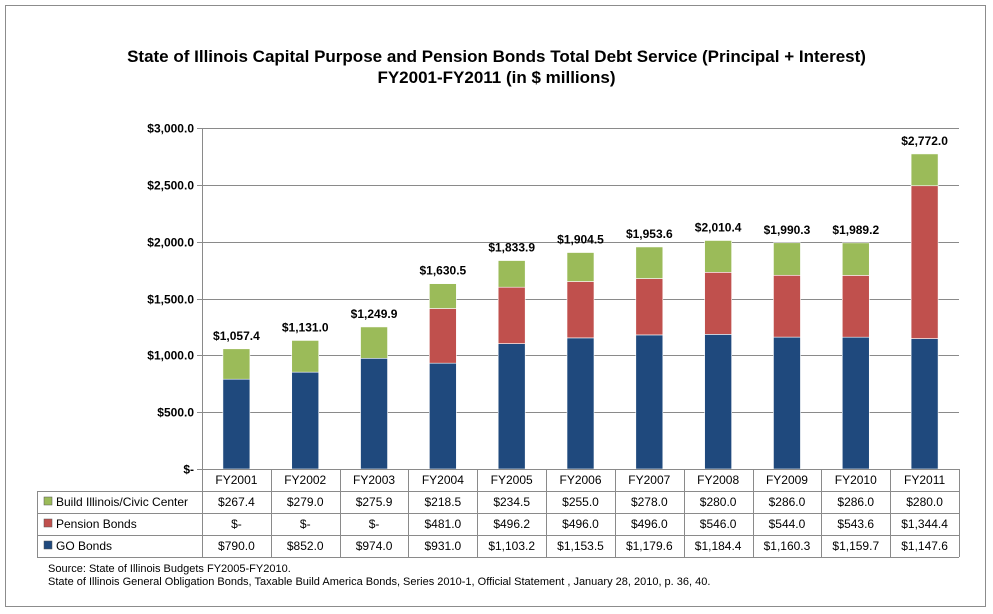  What do you see at coordinates (787, 480) in the screenshot?
I see `x-tick-label: FY2009` at bounding box center [787, 480].